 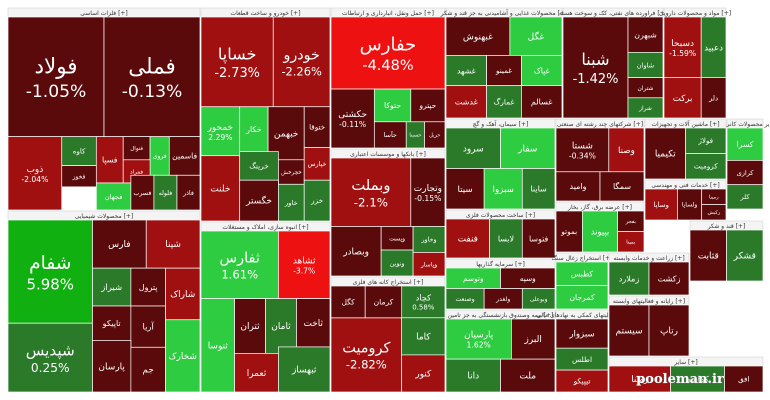 I want to click on stock-symbol: دسبحا, so click(x=682, y=44).